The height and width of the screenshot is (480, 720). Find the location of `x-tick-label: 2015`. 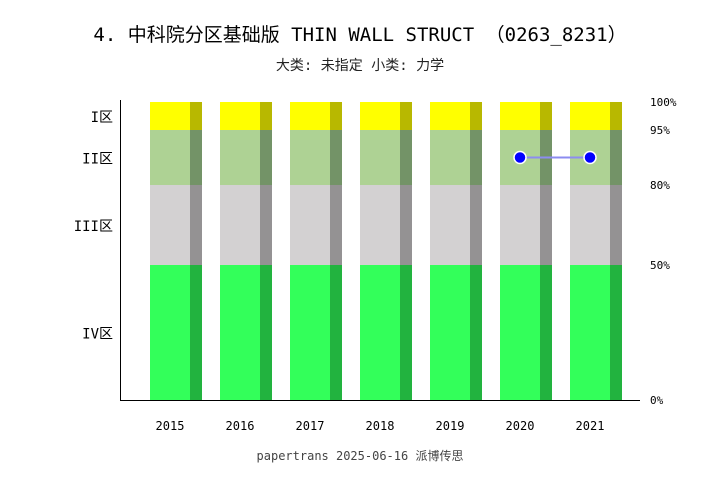

x-tick-label: 2015 is located at coordinates (170, 426).